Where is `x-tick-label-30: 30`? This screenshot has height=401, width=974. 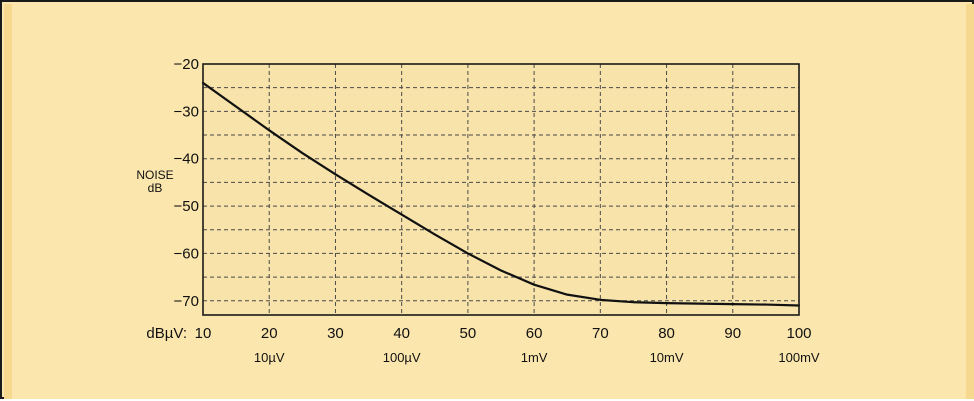 x-tick-label-30: 30 is located at coordinates (335, 333).